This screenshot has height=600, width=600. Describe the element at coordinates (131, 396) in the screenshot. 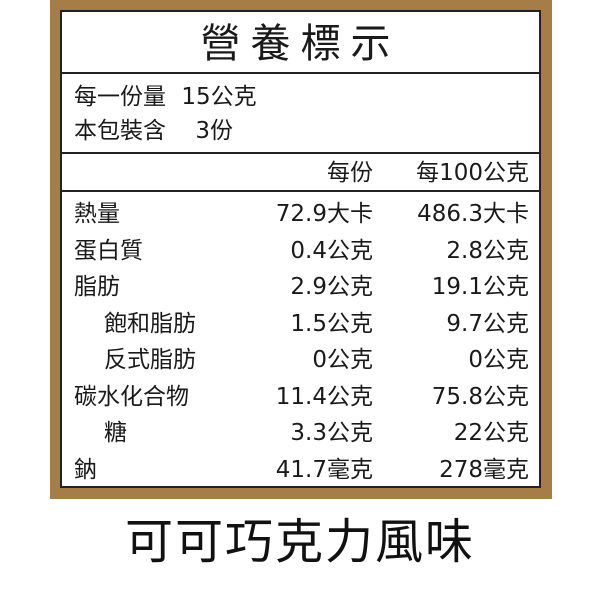

I see `nutrient-name: 碳水化合物` at that location.